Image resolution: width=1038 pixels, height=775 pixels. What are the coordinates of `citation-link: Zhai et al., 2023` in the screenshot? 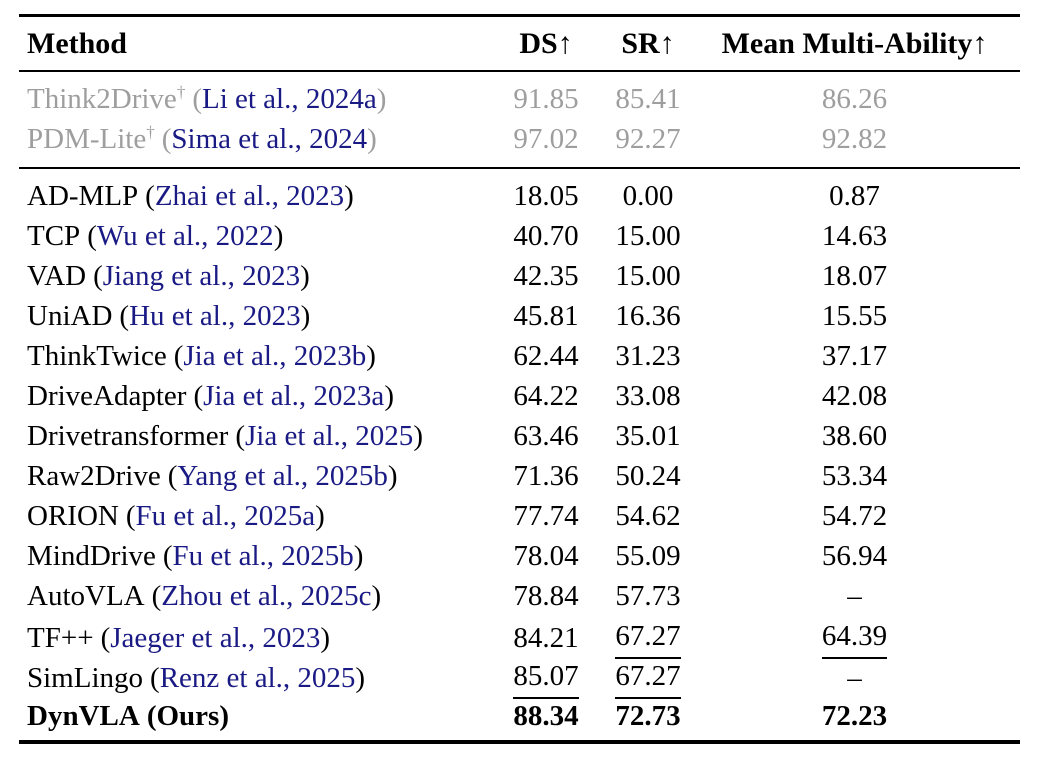 It's located at (249, 196).